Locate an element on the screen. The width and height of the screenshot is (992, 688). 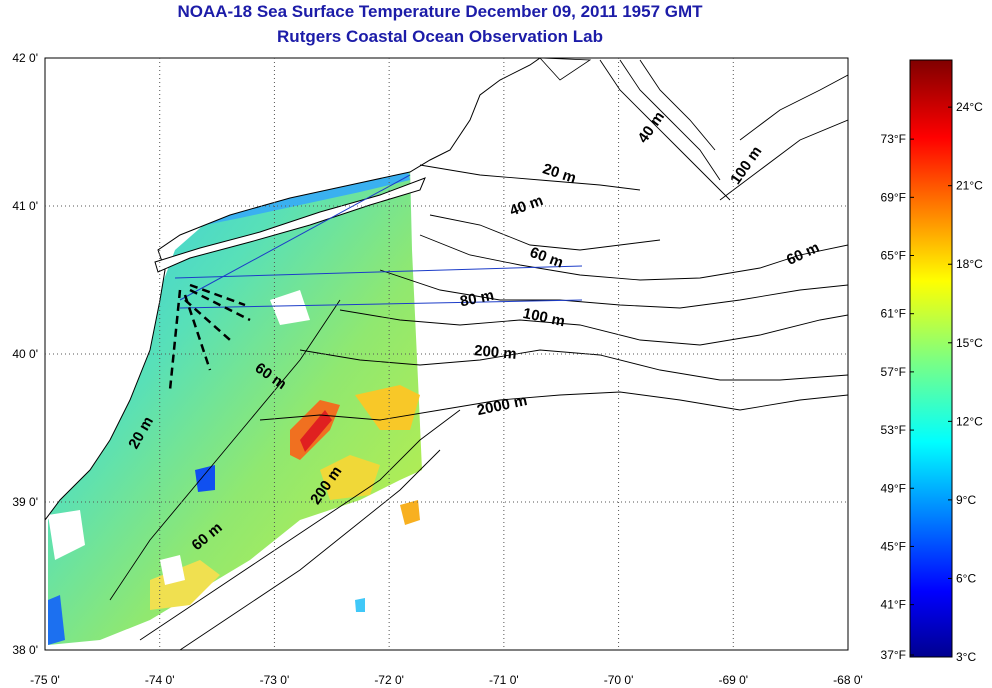
map-subtitle: Rutgers Coastal Ocean Observation Lab is located at coordinates (440, 36).